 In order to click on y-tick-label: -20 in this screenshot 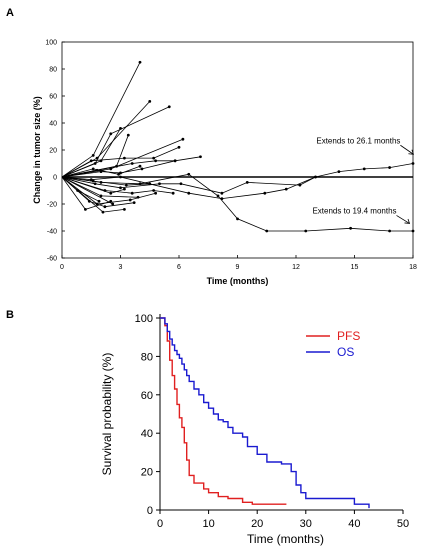, I will do `click(52, 205)`.